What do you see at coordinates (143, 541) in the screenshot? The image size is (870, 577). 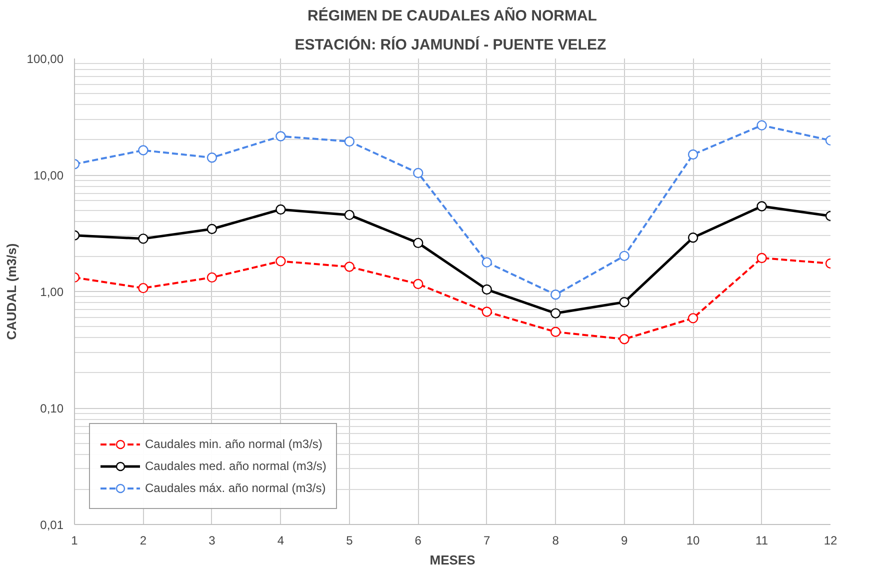 I see `x-tick-label: 2` at bounding box center [143, 541].